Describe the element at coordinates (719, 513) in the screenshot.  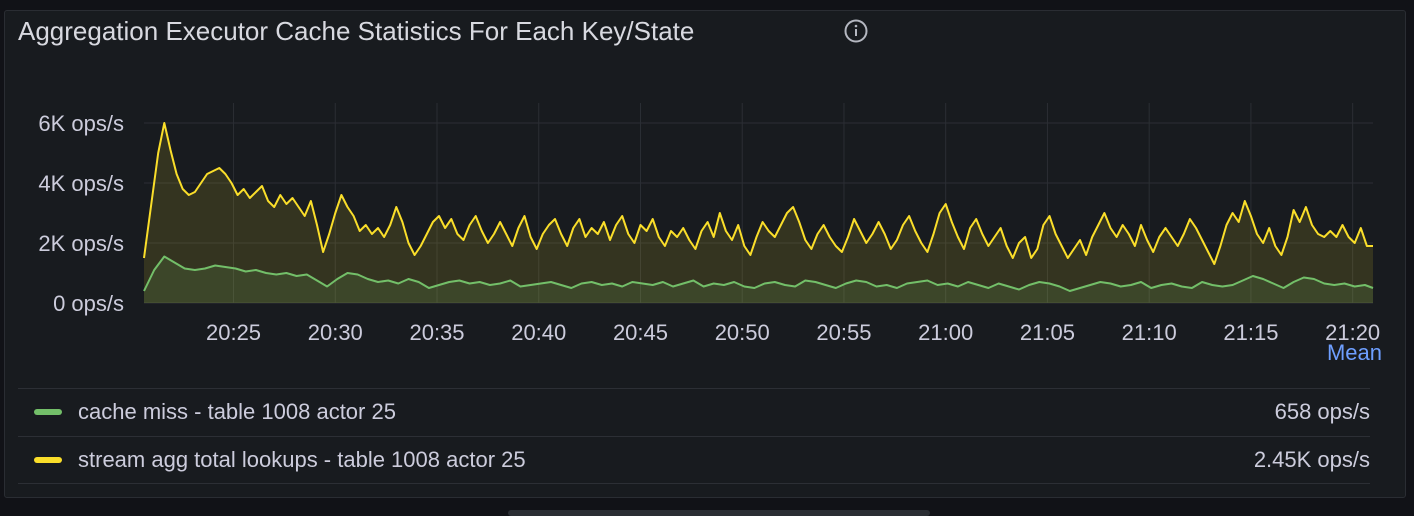
I see `scrollbar` at that location.